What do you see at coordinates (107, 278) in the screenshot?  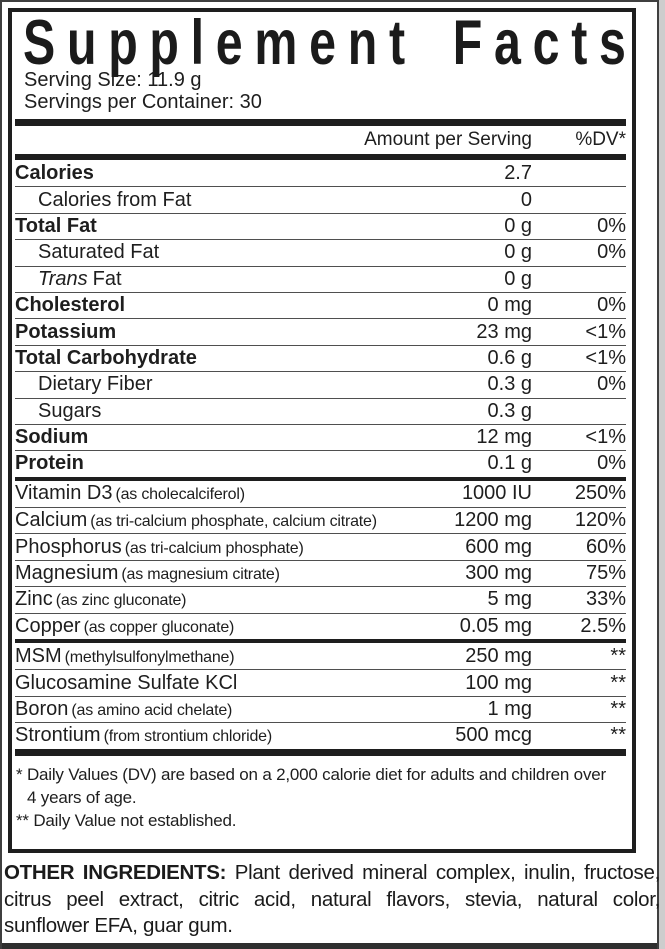 I see `nutrient-name: Fat` at bounding box center [107, 278].